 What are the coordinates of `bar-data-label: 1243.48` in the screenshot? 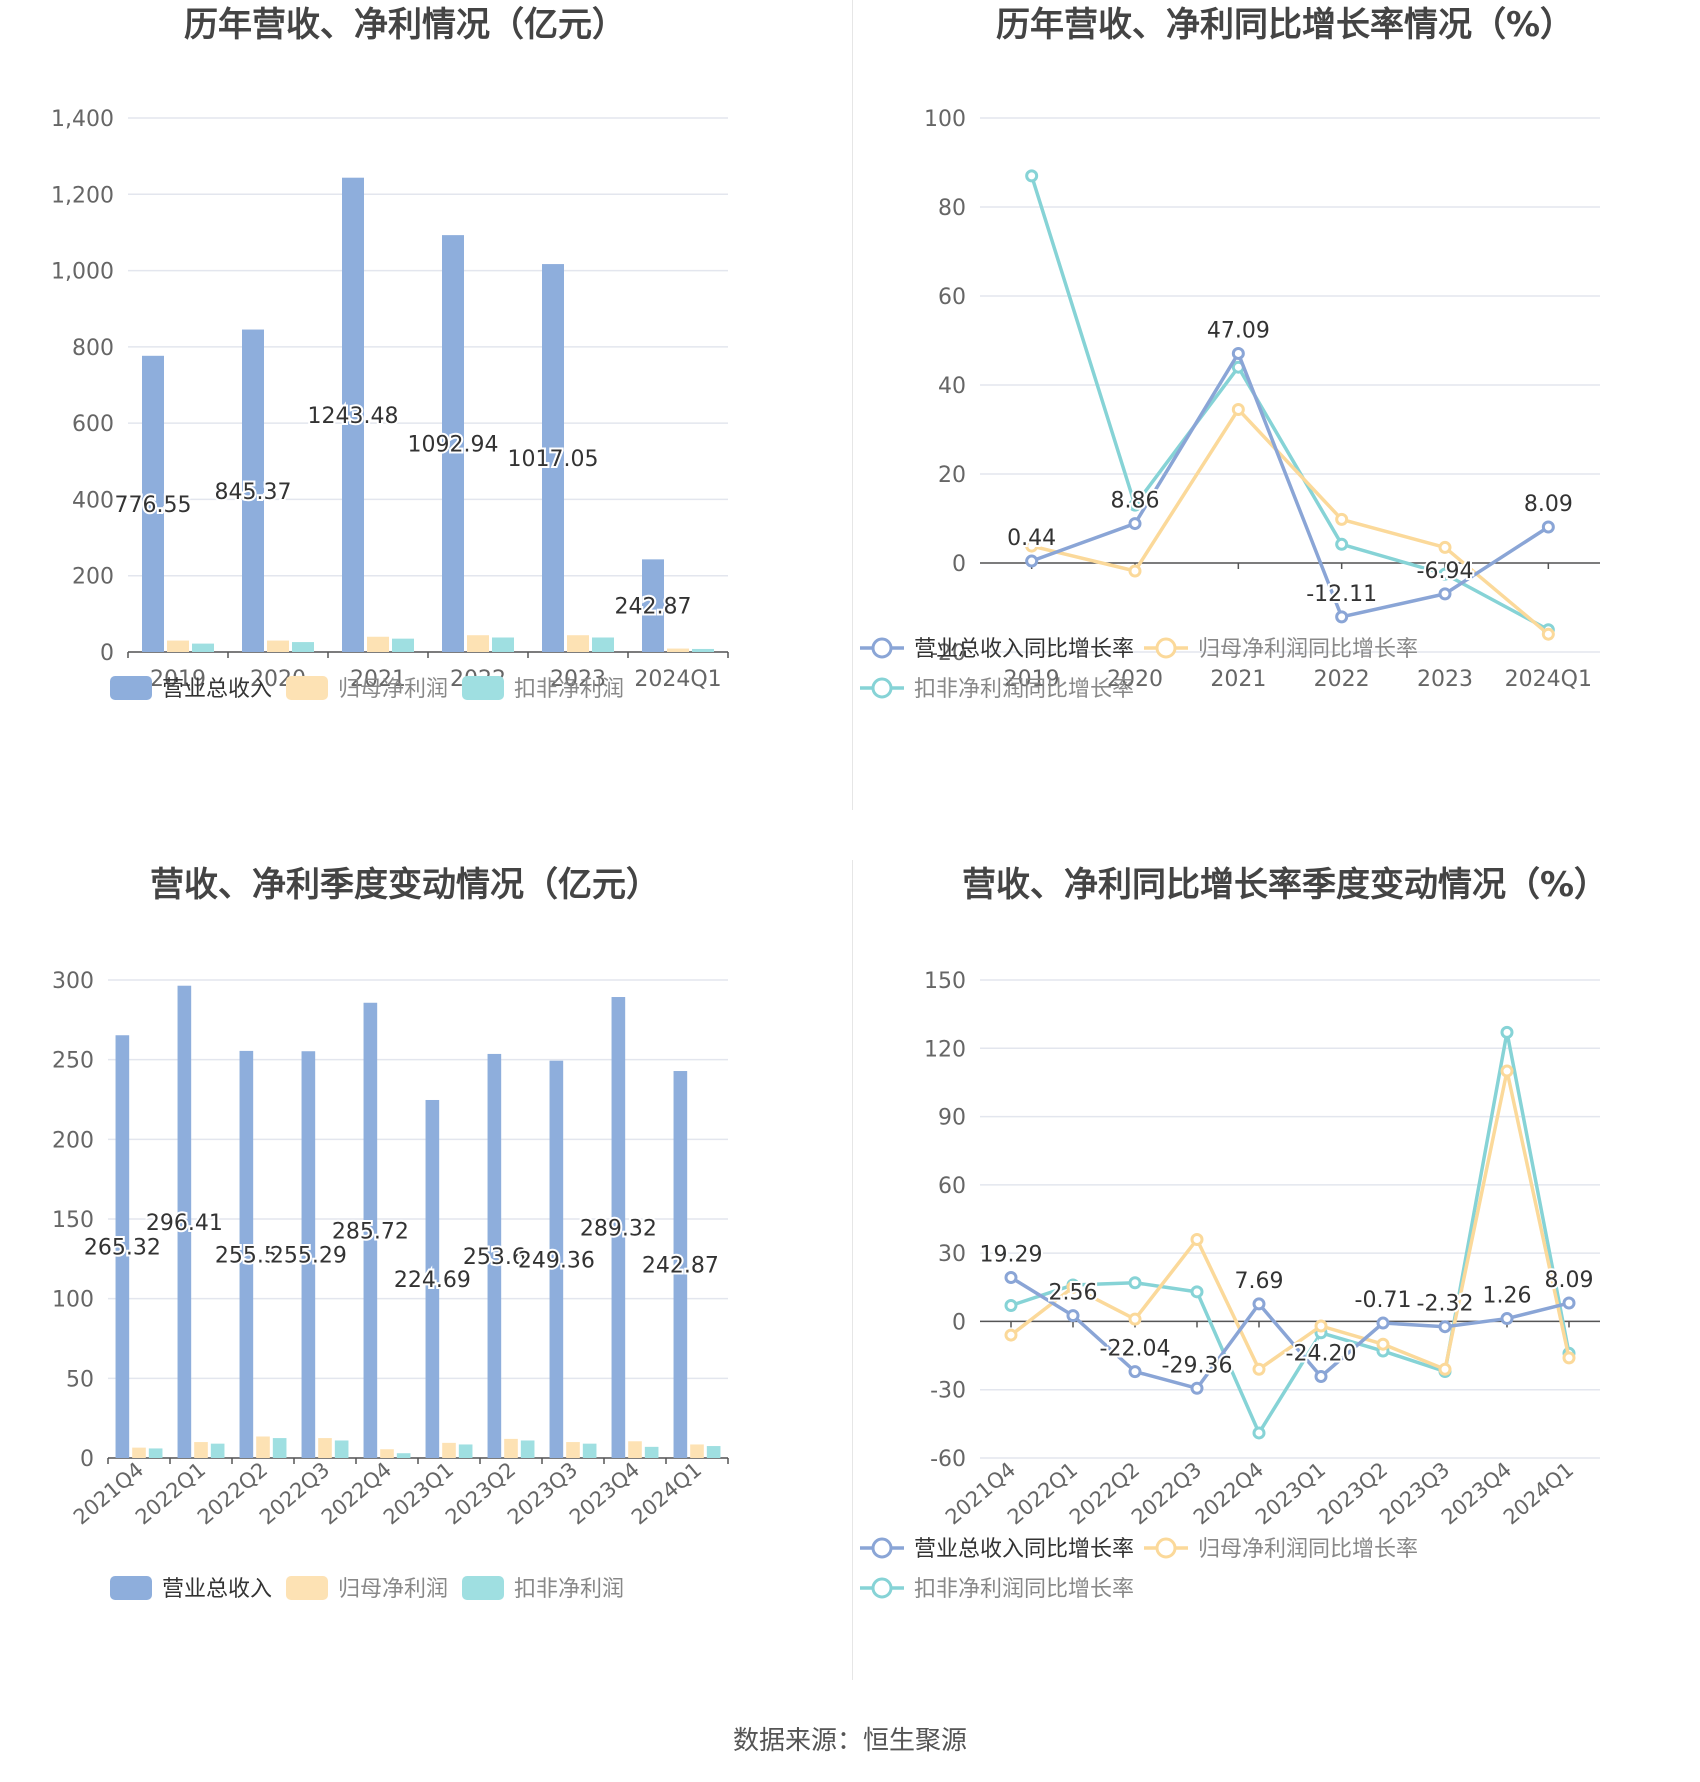 It's located at (353, 416).